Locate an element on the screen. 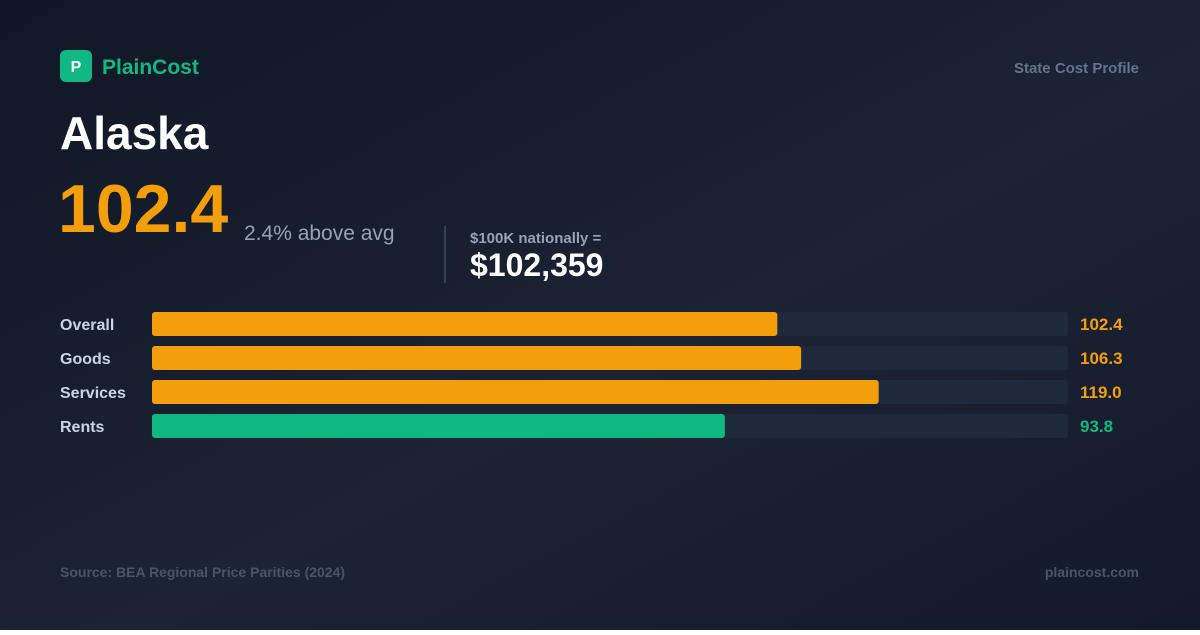 Image resolution: width=1200 pixels, height=635 pixels. logo-letter: P is located at coordinates (76, 67).